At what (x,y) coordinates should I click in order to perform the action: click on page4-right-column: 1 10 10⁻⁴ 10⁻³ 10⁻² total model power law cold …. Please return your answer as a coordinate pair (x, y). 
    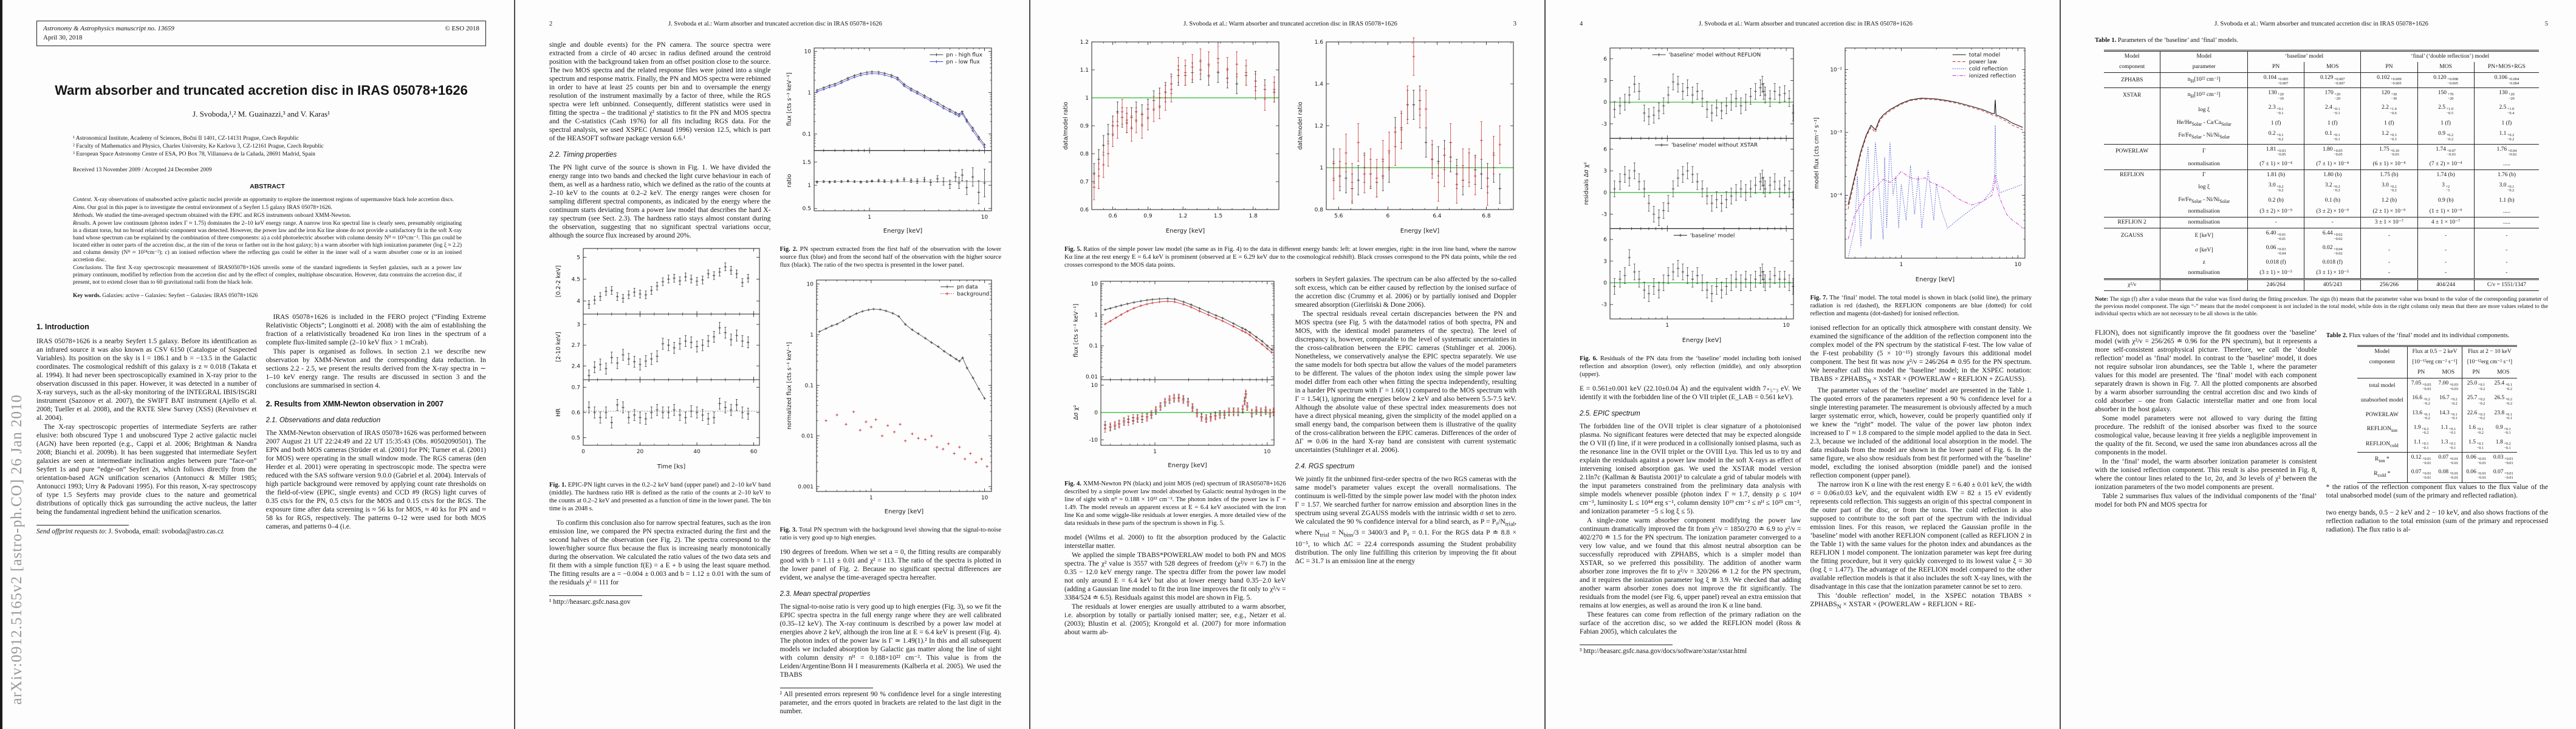
    Looking at the image, I should click on (1921, 348).